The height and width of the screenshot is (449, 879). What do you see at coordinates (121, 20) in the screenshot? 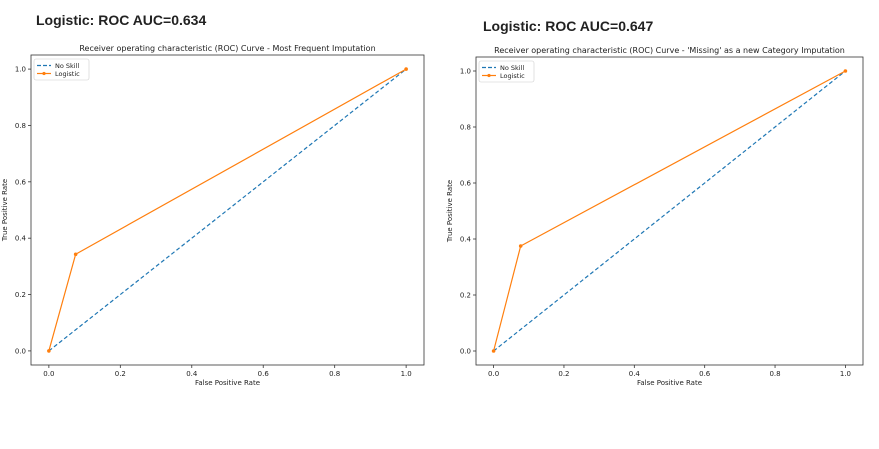
I see `auc-heading: Logistic: ROC AUC=0.634` at bounding box center [121, 20].